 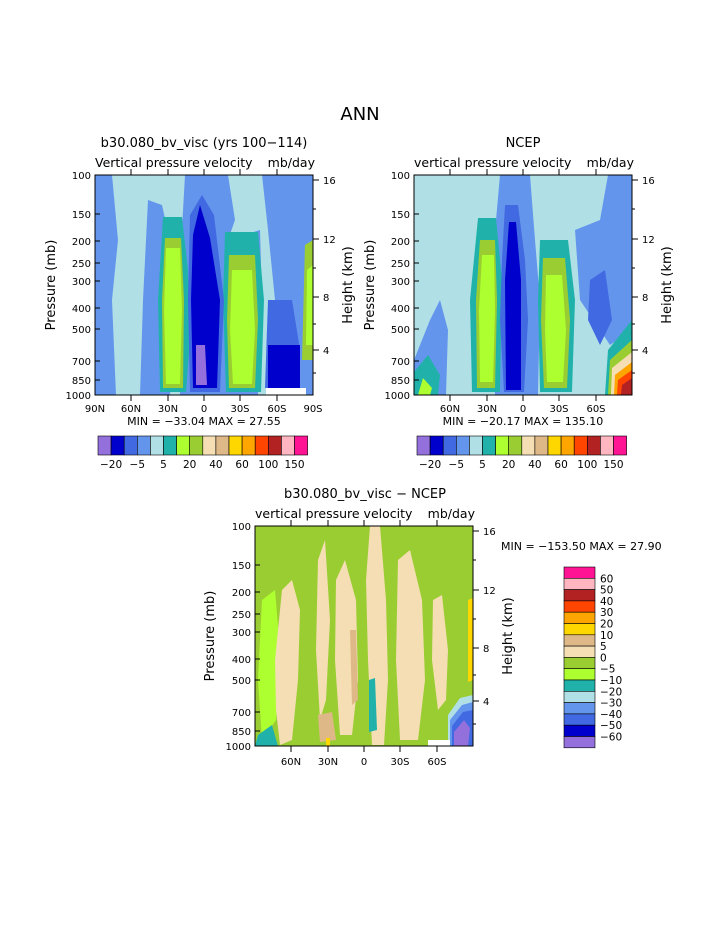 I want to click on contour-fill-royalblue-south, so click(x=600, y=307).